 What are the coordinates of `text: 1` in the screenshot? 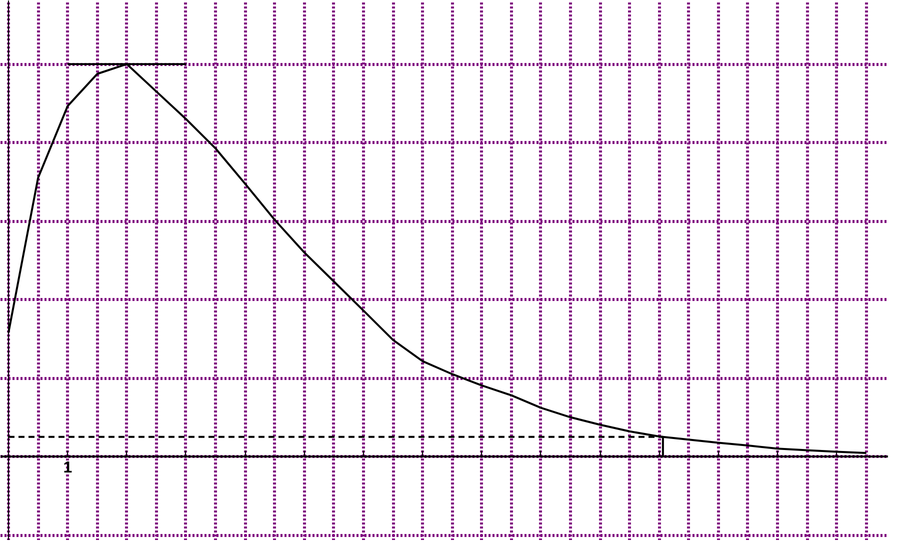 It's located at (67, 468).